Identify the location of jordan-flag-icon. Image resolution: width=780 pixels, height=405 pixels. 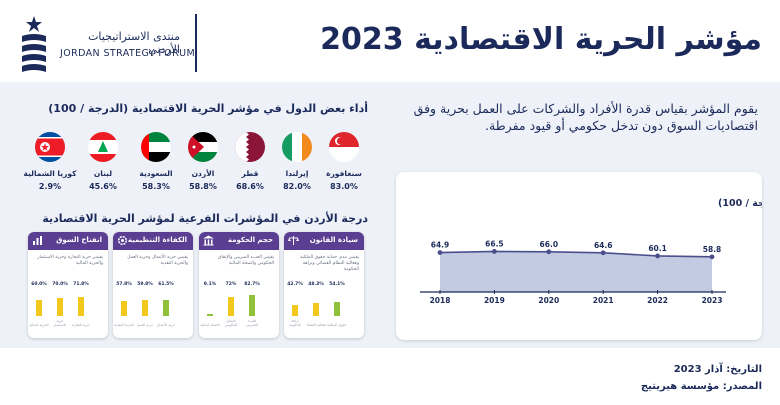
(203, 147).